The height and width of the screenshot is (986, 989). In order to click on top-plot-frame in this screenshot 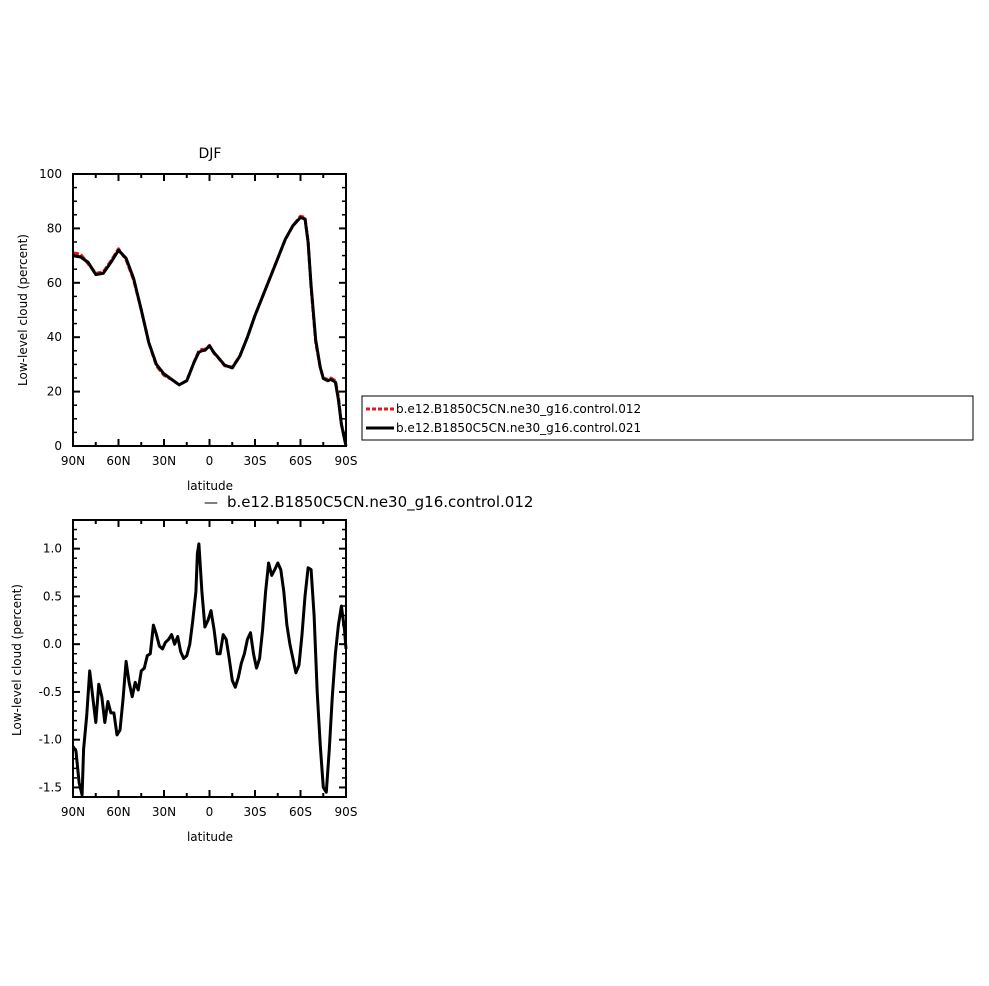, I will do `click(209, 310)`.